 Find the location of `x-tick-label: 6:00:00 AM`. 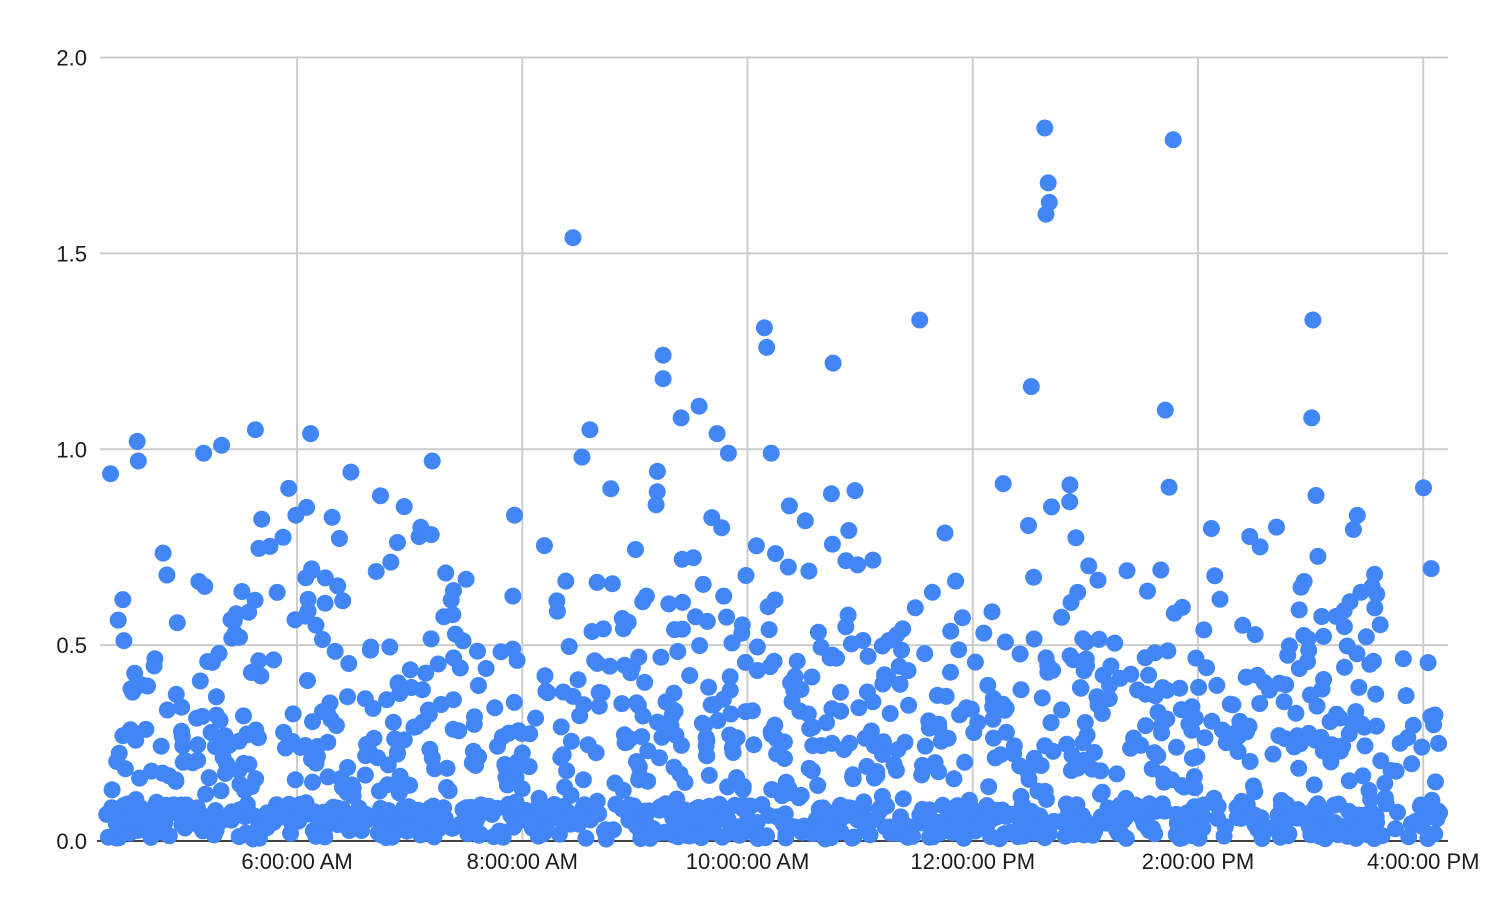

x-tick-label: 6:00:00 AM is located at coordinates (296, 861).